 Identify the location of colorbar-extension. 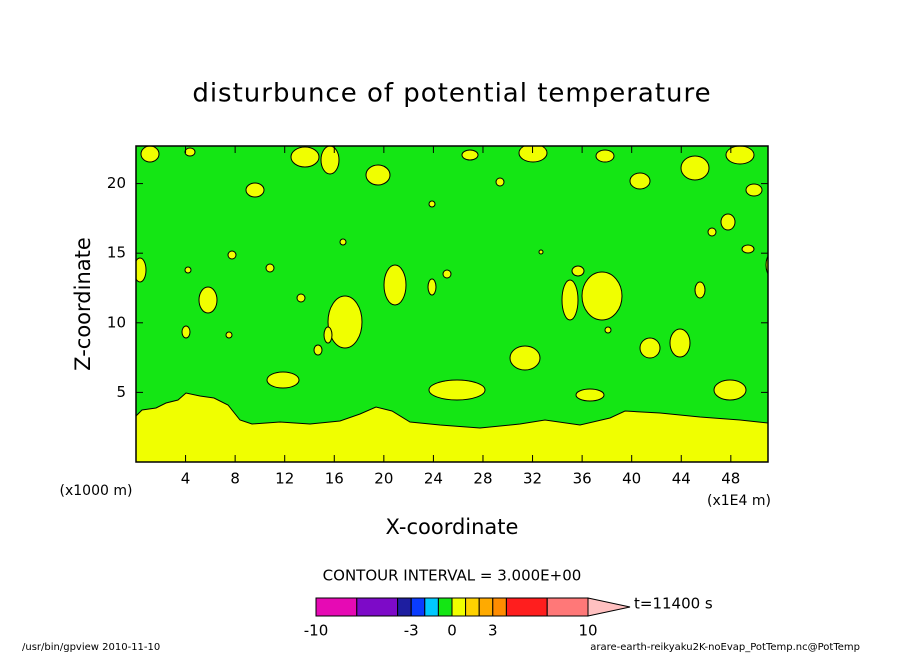
(609, 607).